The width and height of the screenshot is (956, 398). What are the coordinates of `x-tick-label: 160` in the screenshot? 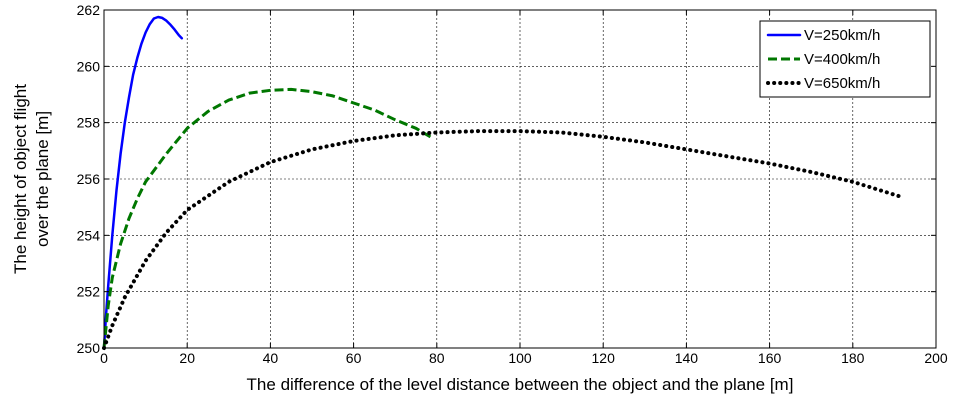 It's located at (770, 358).